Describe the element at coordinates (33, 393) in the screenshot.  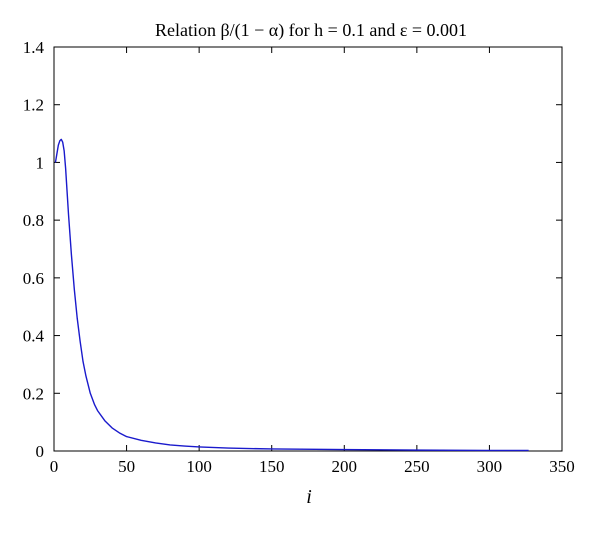
I see `y-tick-label: 0.2` at that location.